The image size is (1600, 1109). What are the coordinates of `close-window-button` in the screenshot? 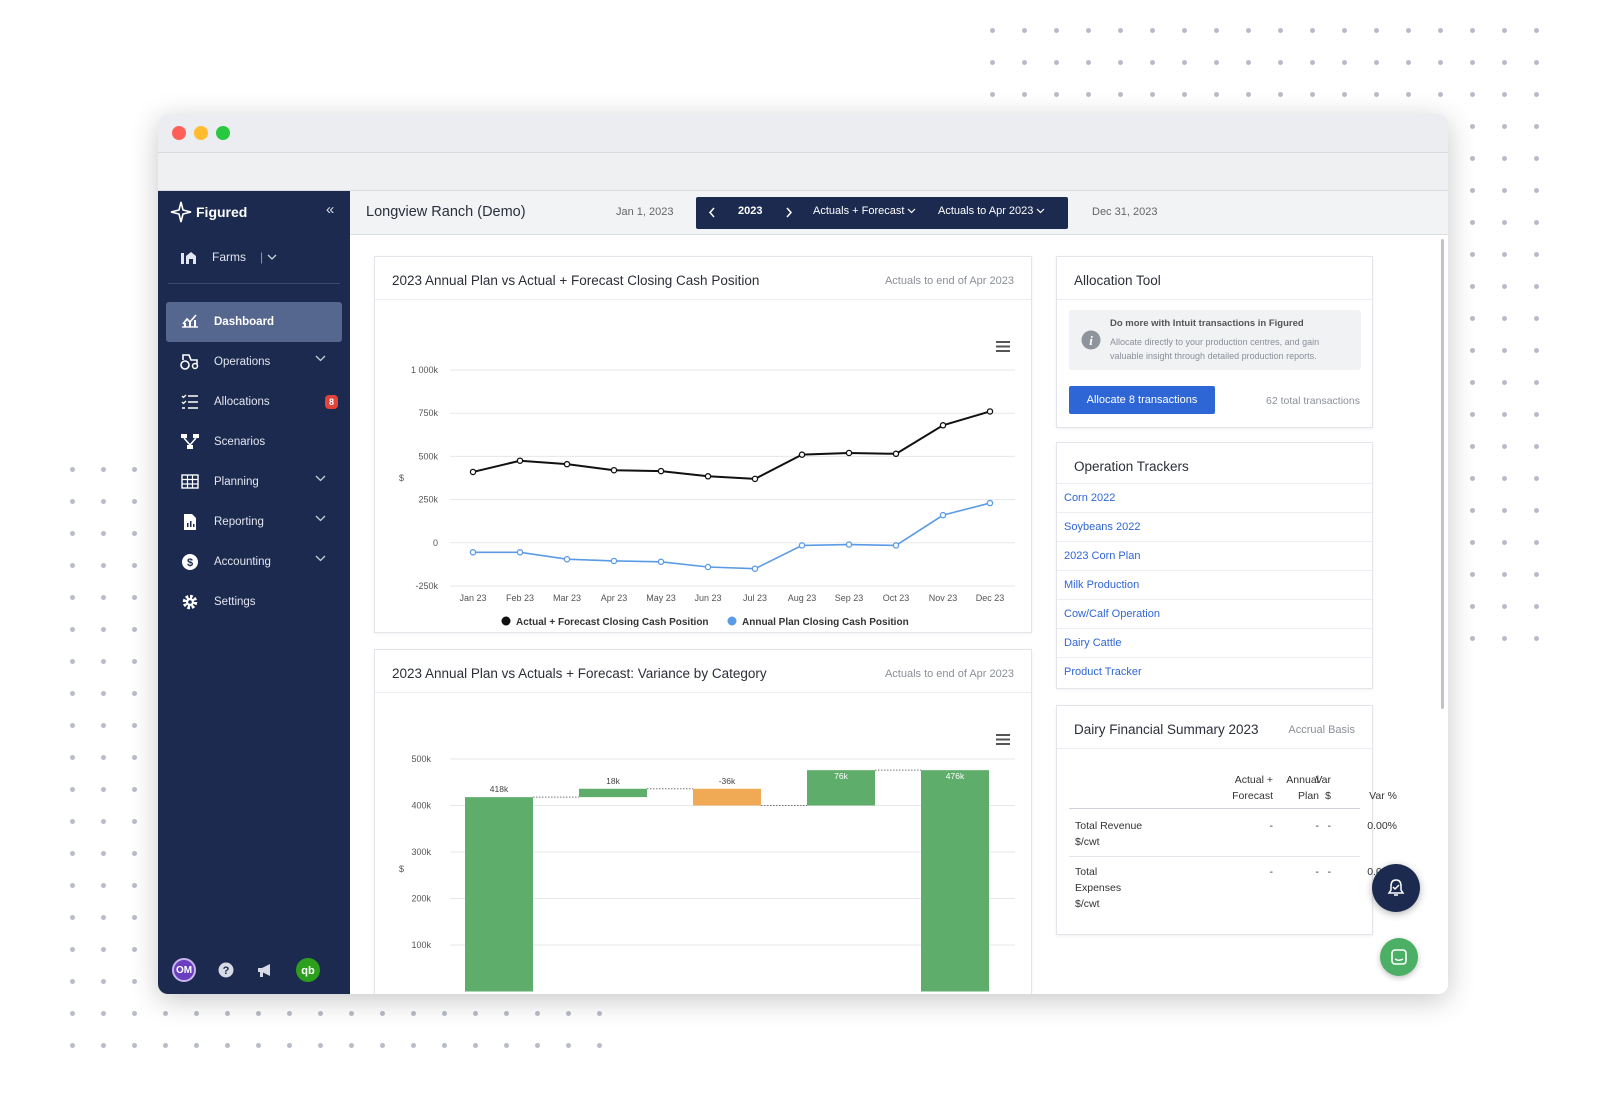 It's located at (179, 133).